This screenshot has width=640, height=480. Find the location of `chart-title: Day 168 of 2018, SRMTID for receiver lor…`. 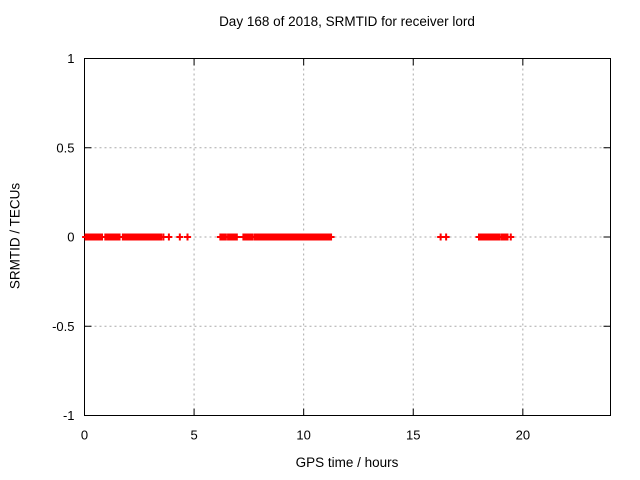

chart-title: Day 168 of 2018, SRMTID for receiver lor… is located at coordinates (347, 21).